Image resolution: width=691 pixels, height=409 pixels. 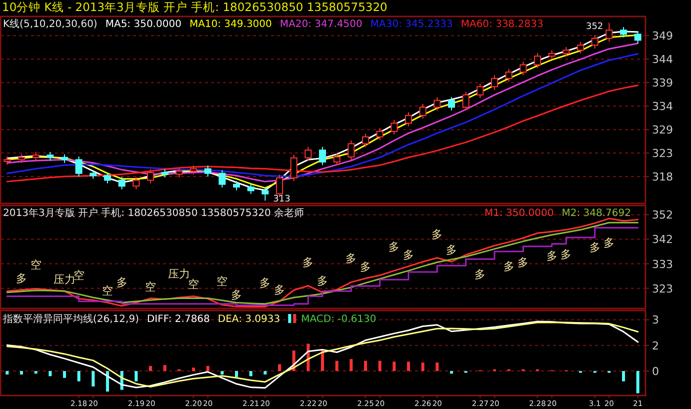 I want to click on annotation: 352, so click(x=595, y=27).